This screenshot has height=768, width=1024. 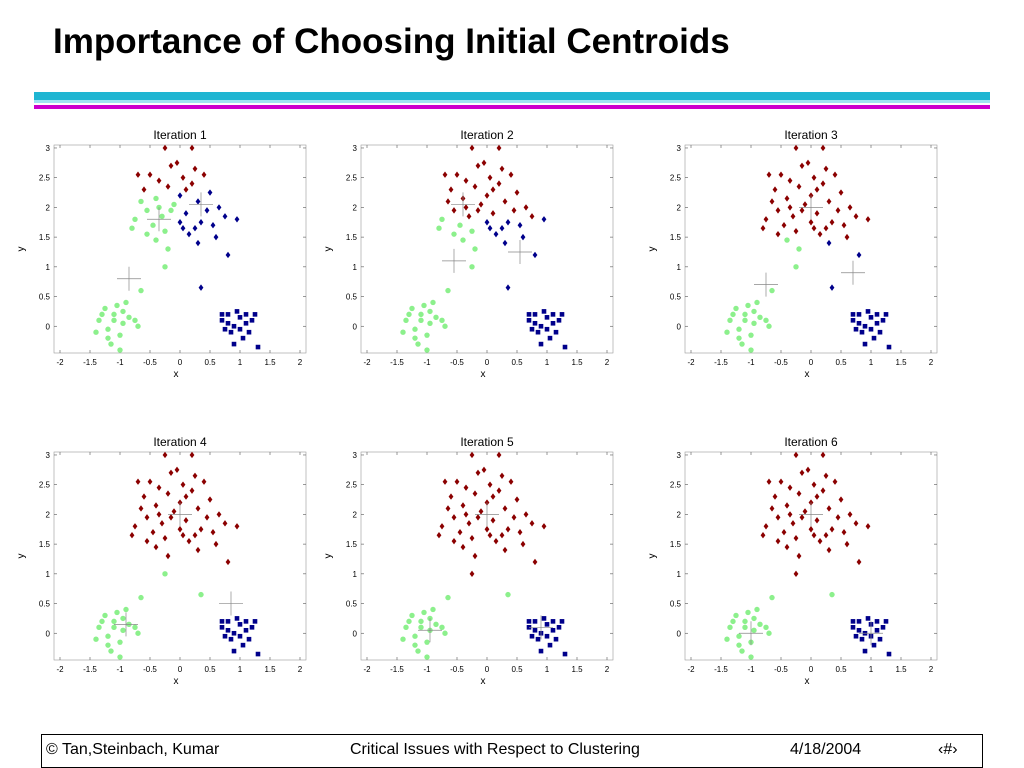 I want to click on y-tick-label: 1.5, so click(x=676, y=237).